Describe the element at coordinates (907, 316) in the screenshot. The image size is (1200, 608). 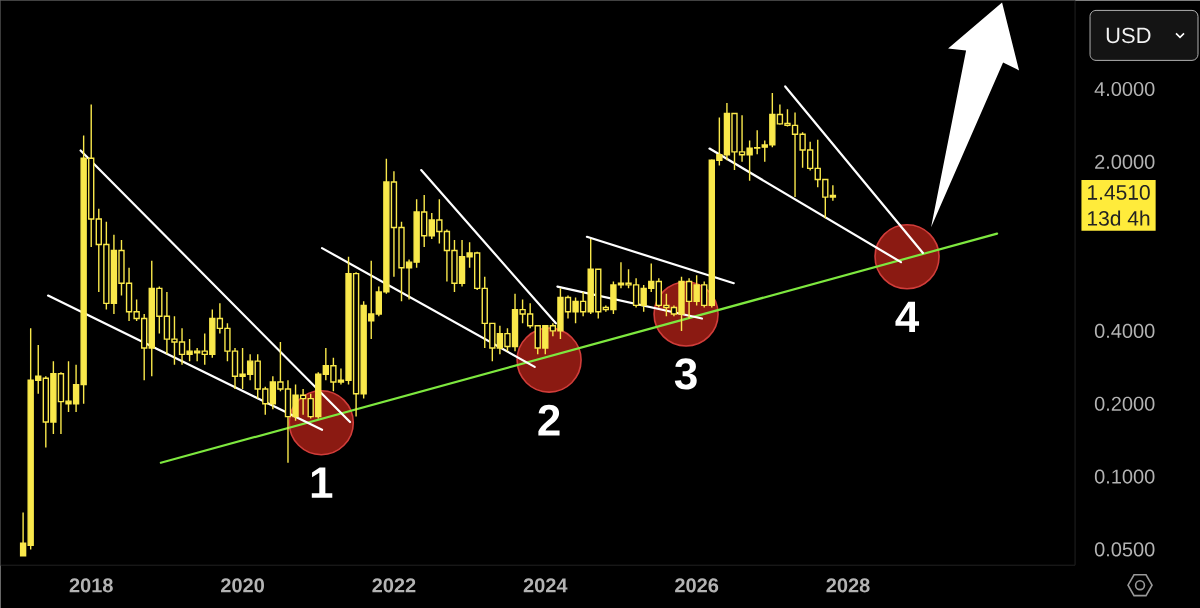
I see `annotation: 4` at that location.